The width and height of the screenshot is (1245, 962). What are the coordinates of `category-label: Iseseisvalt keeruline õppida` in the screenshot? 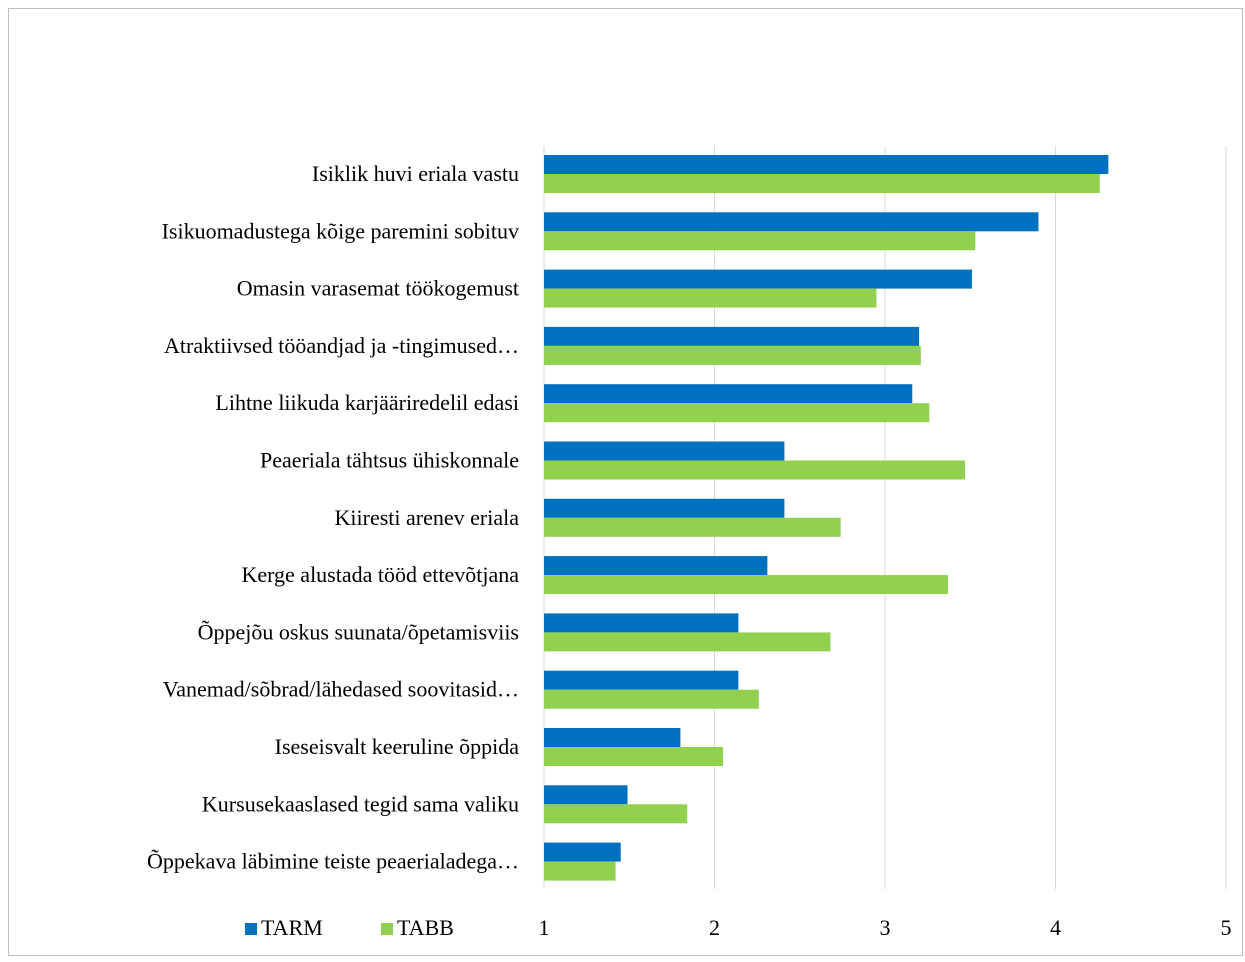 It's located at (397, 746).